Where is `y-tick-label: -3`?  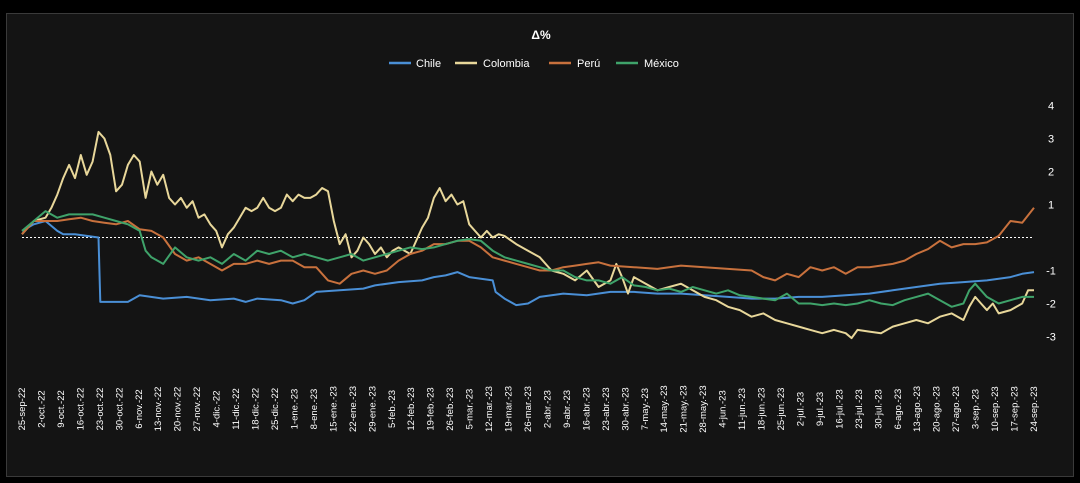
y-tick-label: -3 is located at coordinates (1051, 338).